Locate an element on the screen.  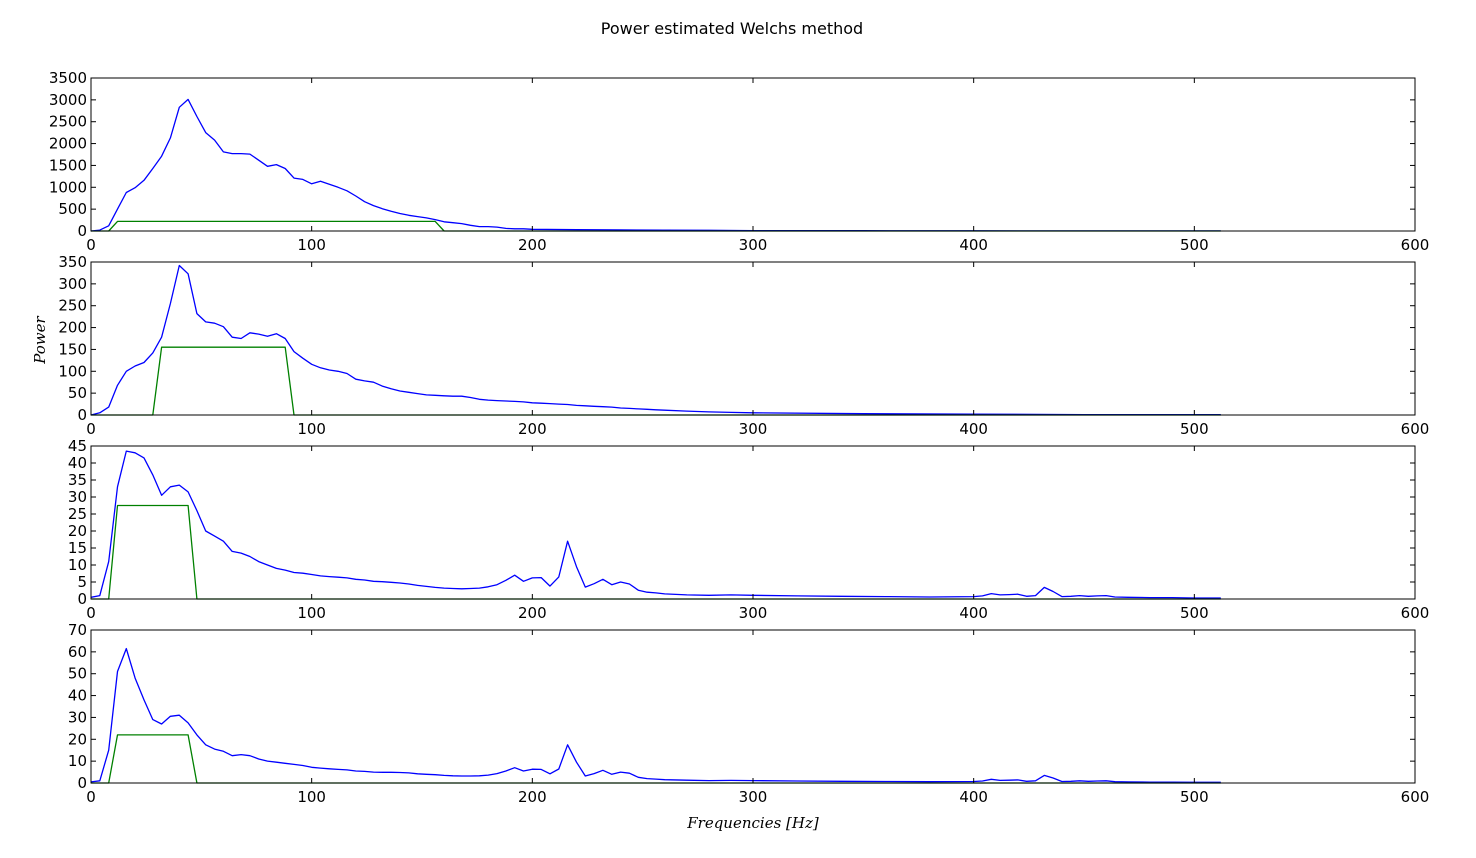
y-tick-label: 250 is located at coordinates (72, 306).